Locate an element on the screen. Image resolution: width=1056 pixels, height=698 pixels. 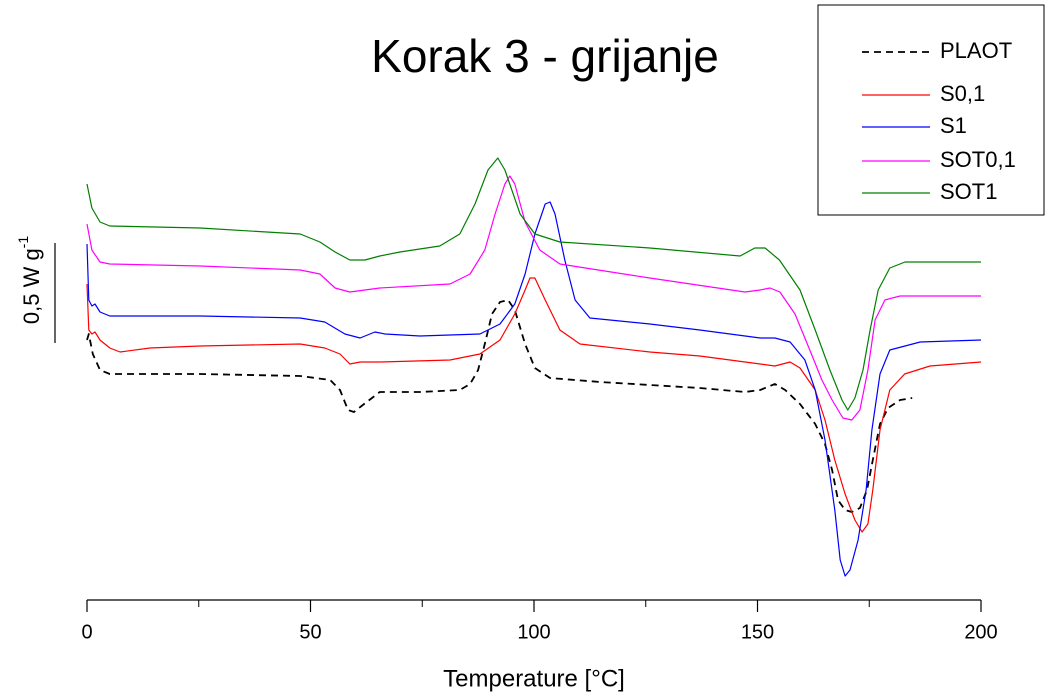
legend-label: S0,1 is located at coordinates (962, 93).